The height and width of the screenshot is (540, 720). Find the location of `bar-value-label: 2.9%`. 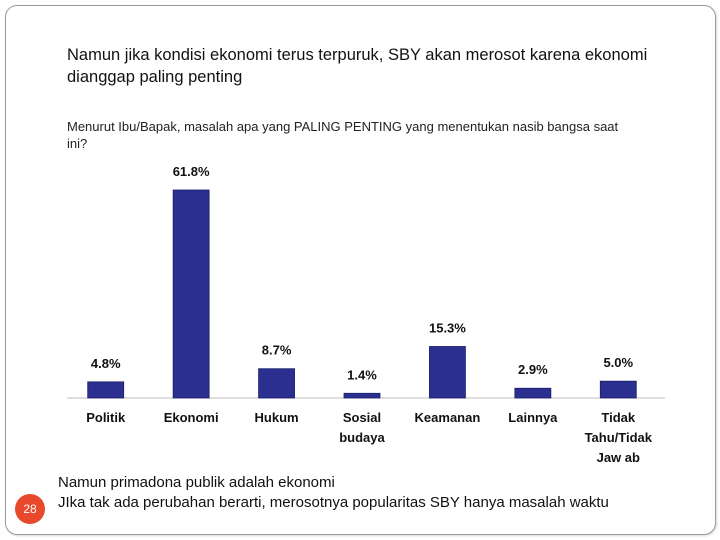

bar-value-label: 2.9% is located at coordinates (533, 369).